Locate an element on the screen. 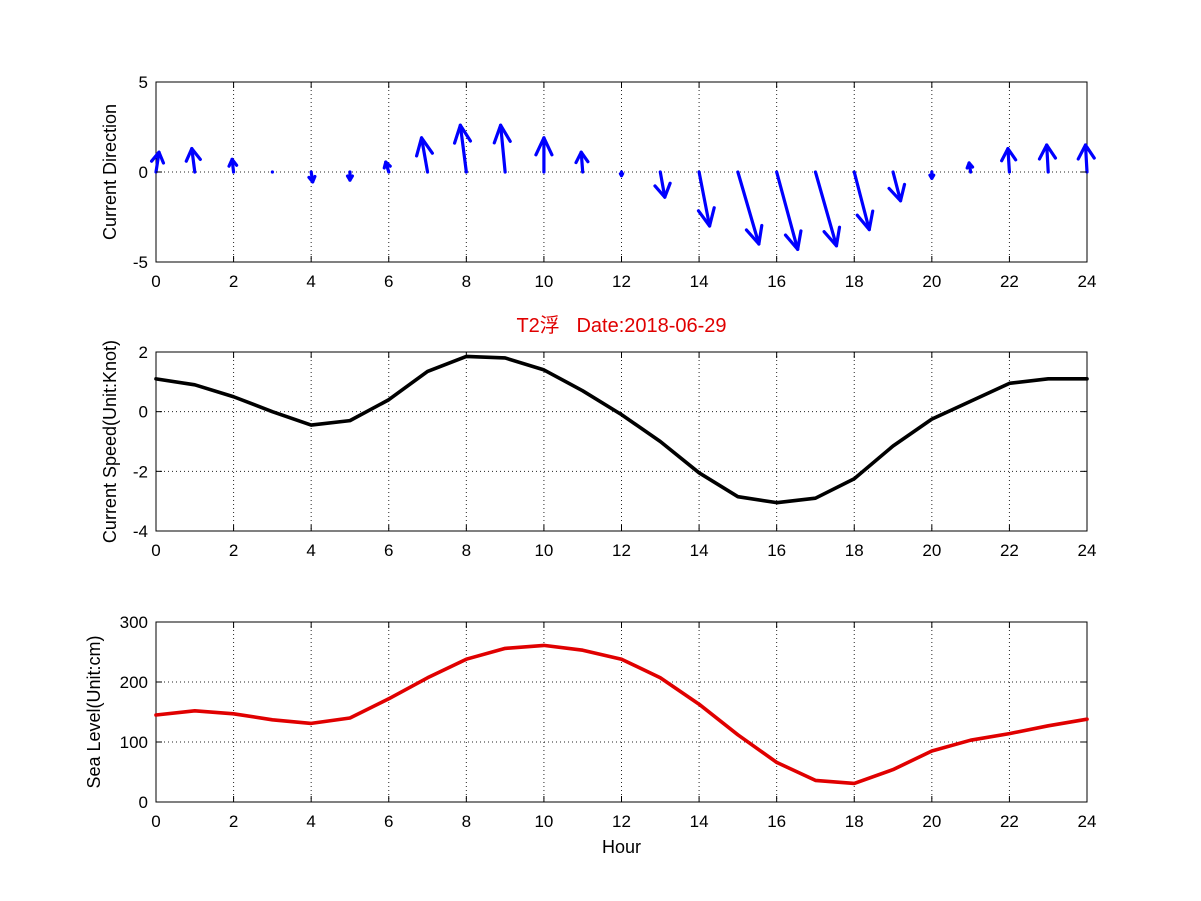 The width and height of the screenshot is (1201, 901). current-direction-xtick-label: 16 is located at coordinates (776, 281).